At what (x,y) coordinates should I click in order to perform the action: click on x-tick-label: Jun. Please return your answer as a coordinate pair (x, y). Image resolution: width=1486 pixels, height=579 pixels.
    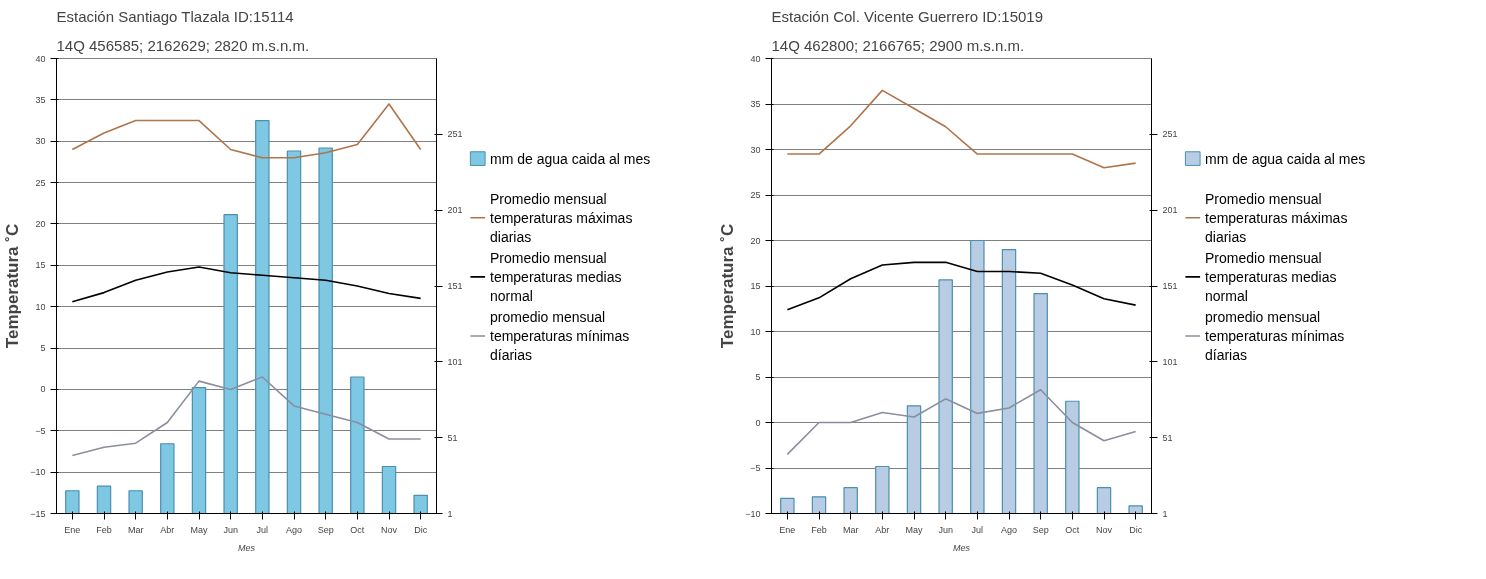
    Looking at the image, I should click on (945, 529).